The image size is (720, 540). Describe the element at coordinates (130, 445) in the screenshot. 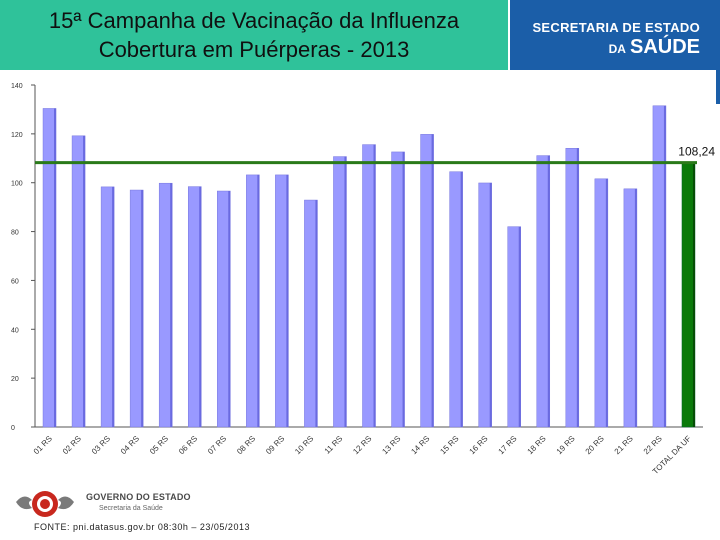

I see `x-tick-label: 04 RS` at that location.